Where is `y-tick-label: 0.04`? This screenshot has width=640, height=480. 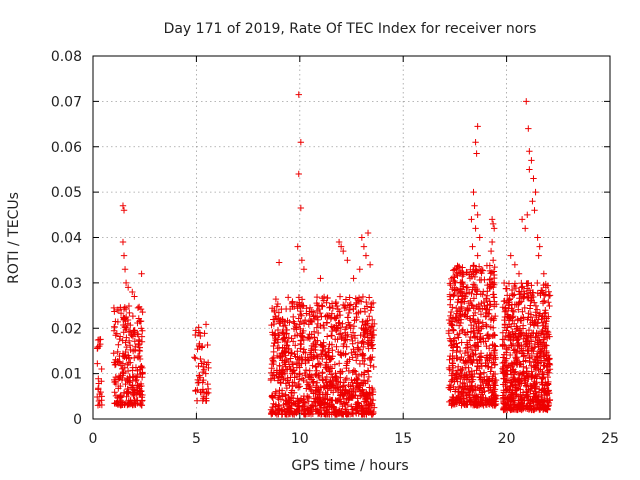 y-tick-label: 0.04 is located at coordinates (66, 239).